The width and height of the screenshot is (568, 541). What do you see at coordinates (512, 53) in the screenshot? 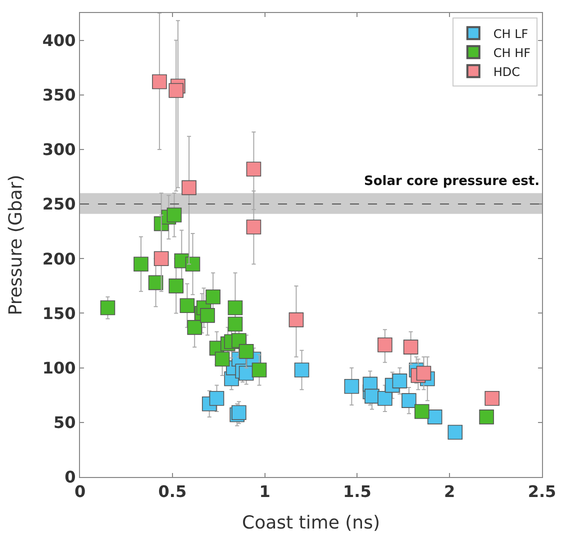
I see `legend-label: CH HF` at bounding box center [512, 53].